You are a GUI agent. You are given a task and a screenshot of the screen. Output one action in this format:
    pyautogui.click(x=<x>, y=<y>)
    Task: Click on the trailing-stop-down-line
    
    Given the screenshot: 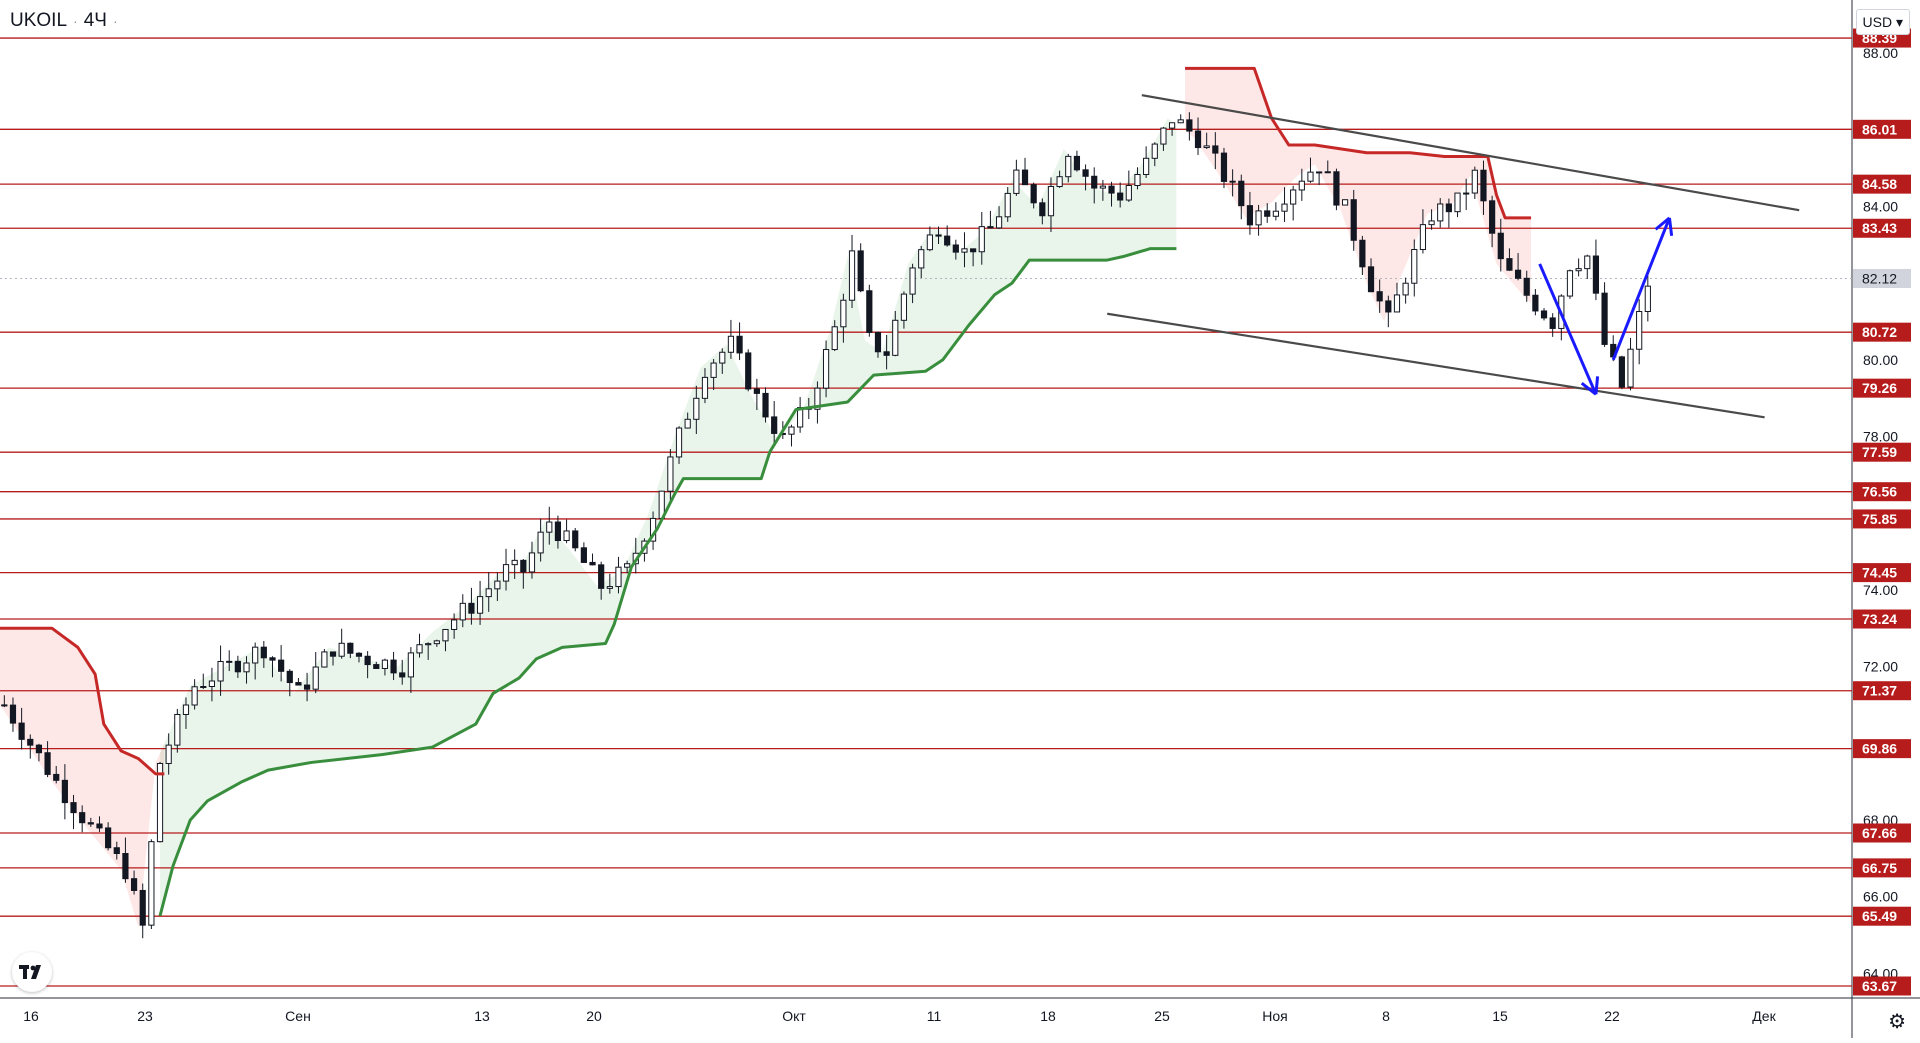 What is the action you would take?
    pyautogui.click(x=82, y=701)
    